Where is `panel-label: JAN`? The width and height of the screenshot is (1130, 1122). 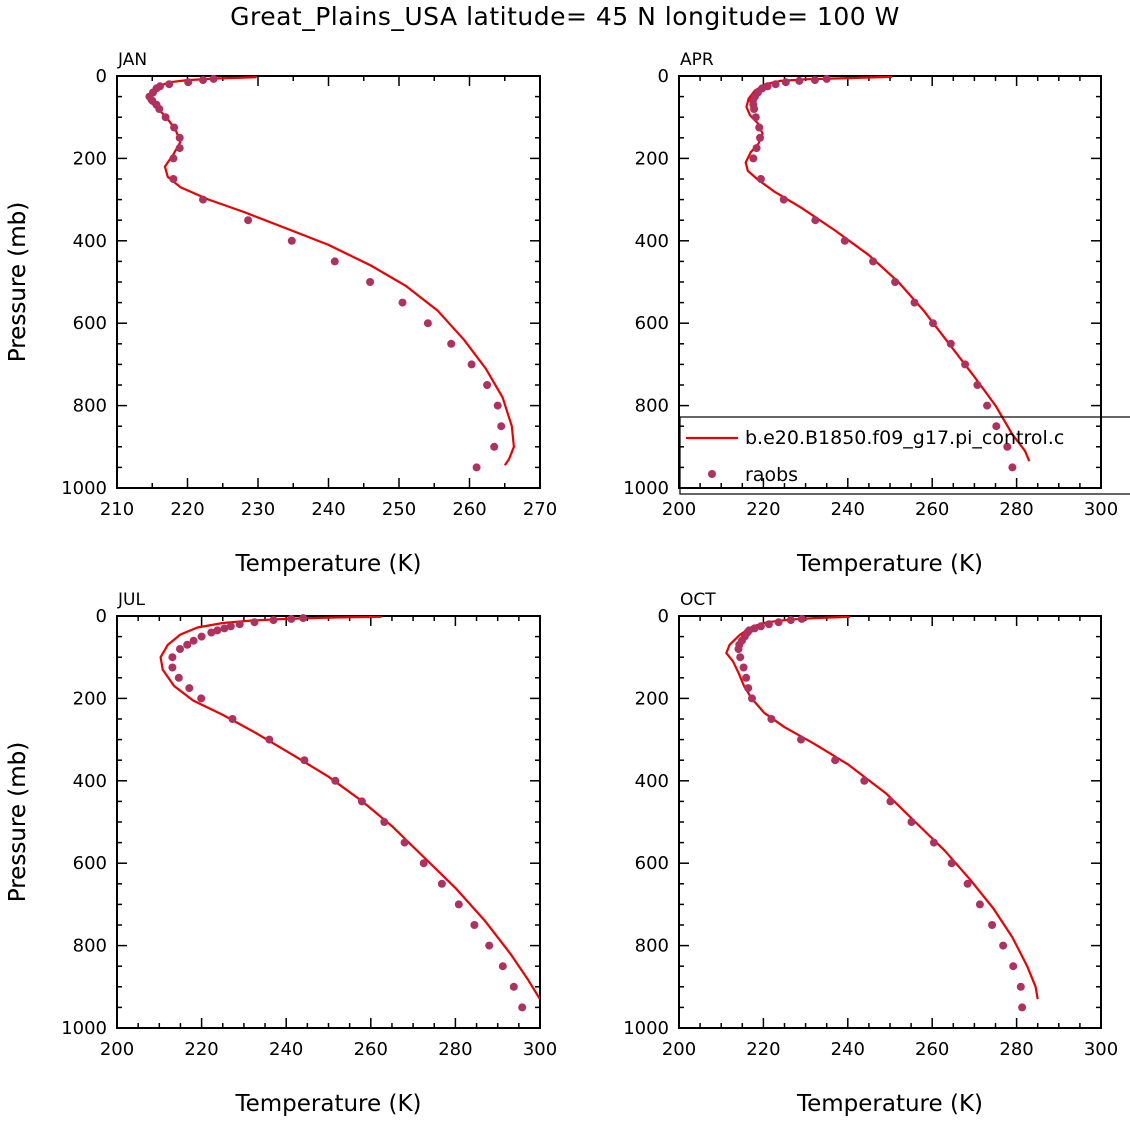 panel-label: JAN is located at coordinates (132, 60).